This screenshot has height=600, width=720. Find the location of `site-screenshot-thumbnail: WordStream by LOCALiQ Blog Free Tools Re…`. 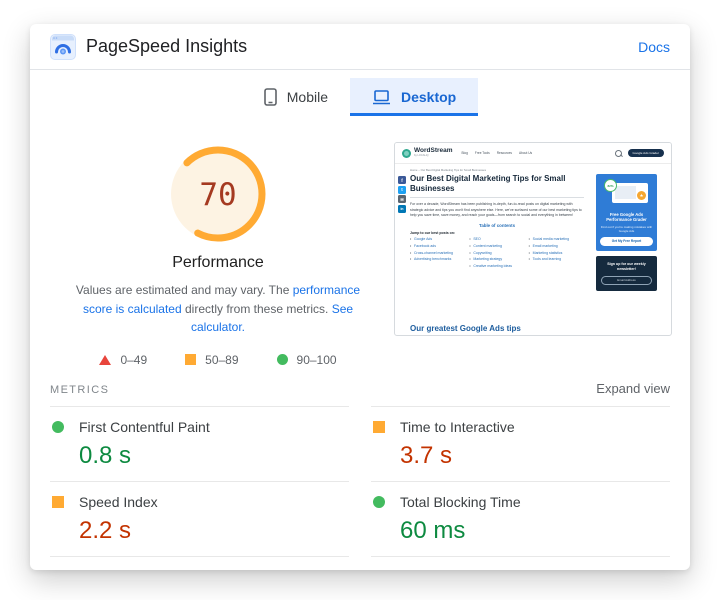

site-screenshot-thumbnail: WordStream by LOCALiQ Blog Free Tools Re… is located at coordinates (533, 239).